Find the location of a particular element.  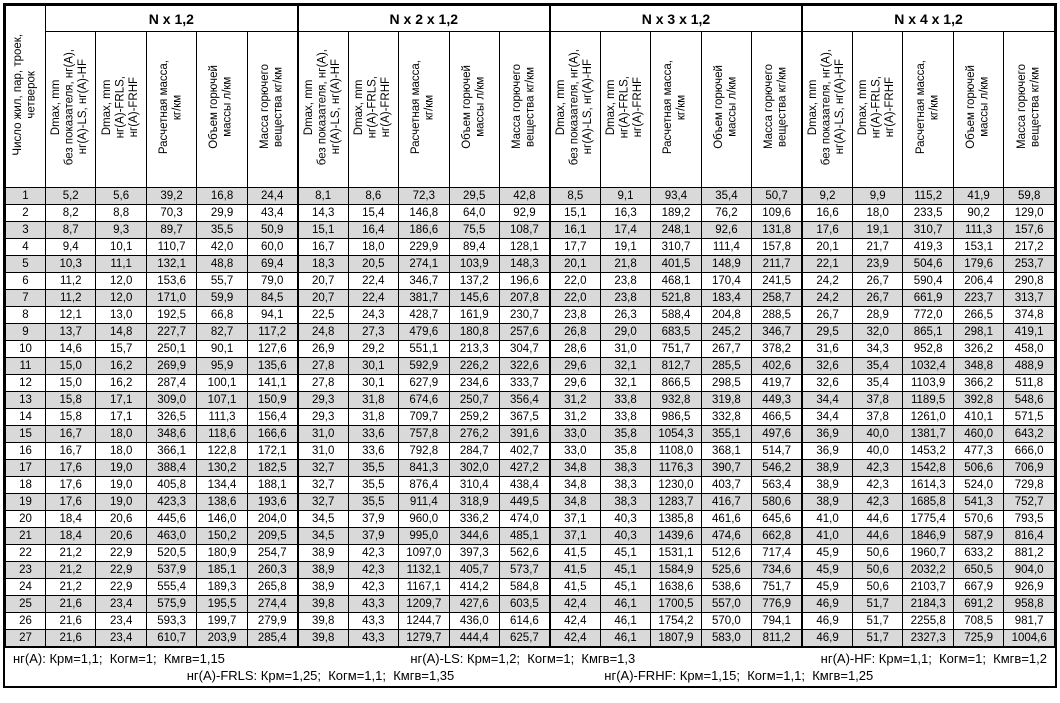

column-header: Масса горючего вещества кг/км is located at coordinates (1029, 109).